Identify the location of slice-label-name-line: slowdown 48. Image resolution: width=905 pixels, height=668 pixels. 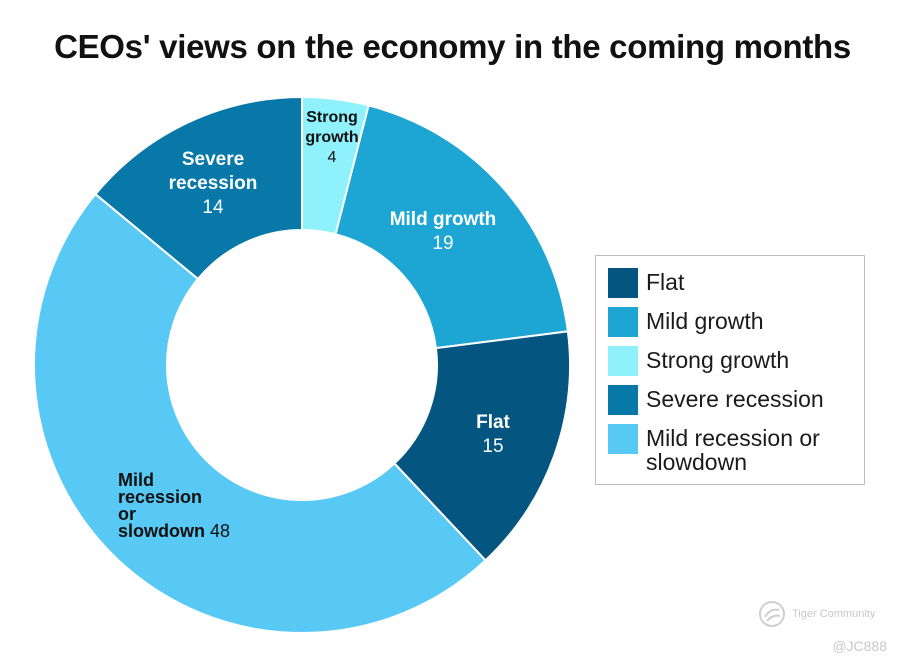
(174, 531).